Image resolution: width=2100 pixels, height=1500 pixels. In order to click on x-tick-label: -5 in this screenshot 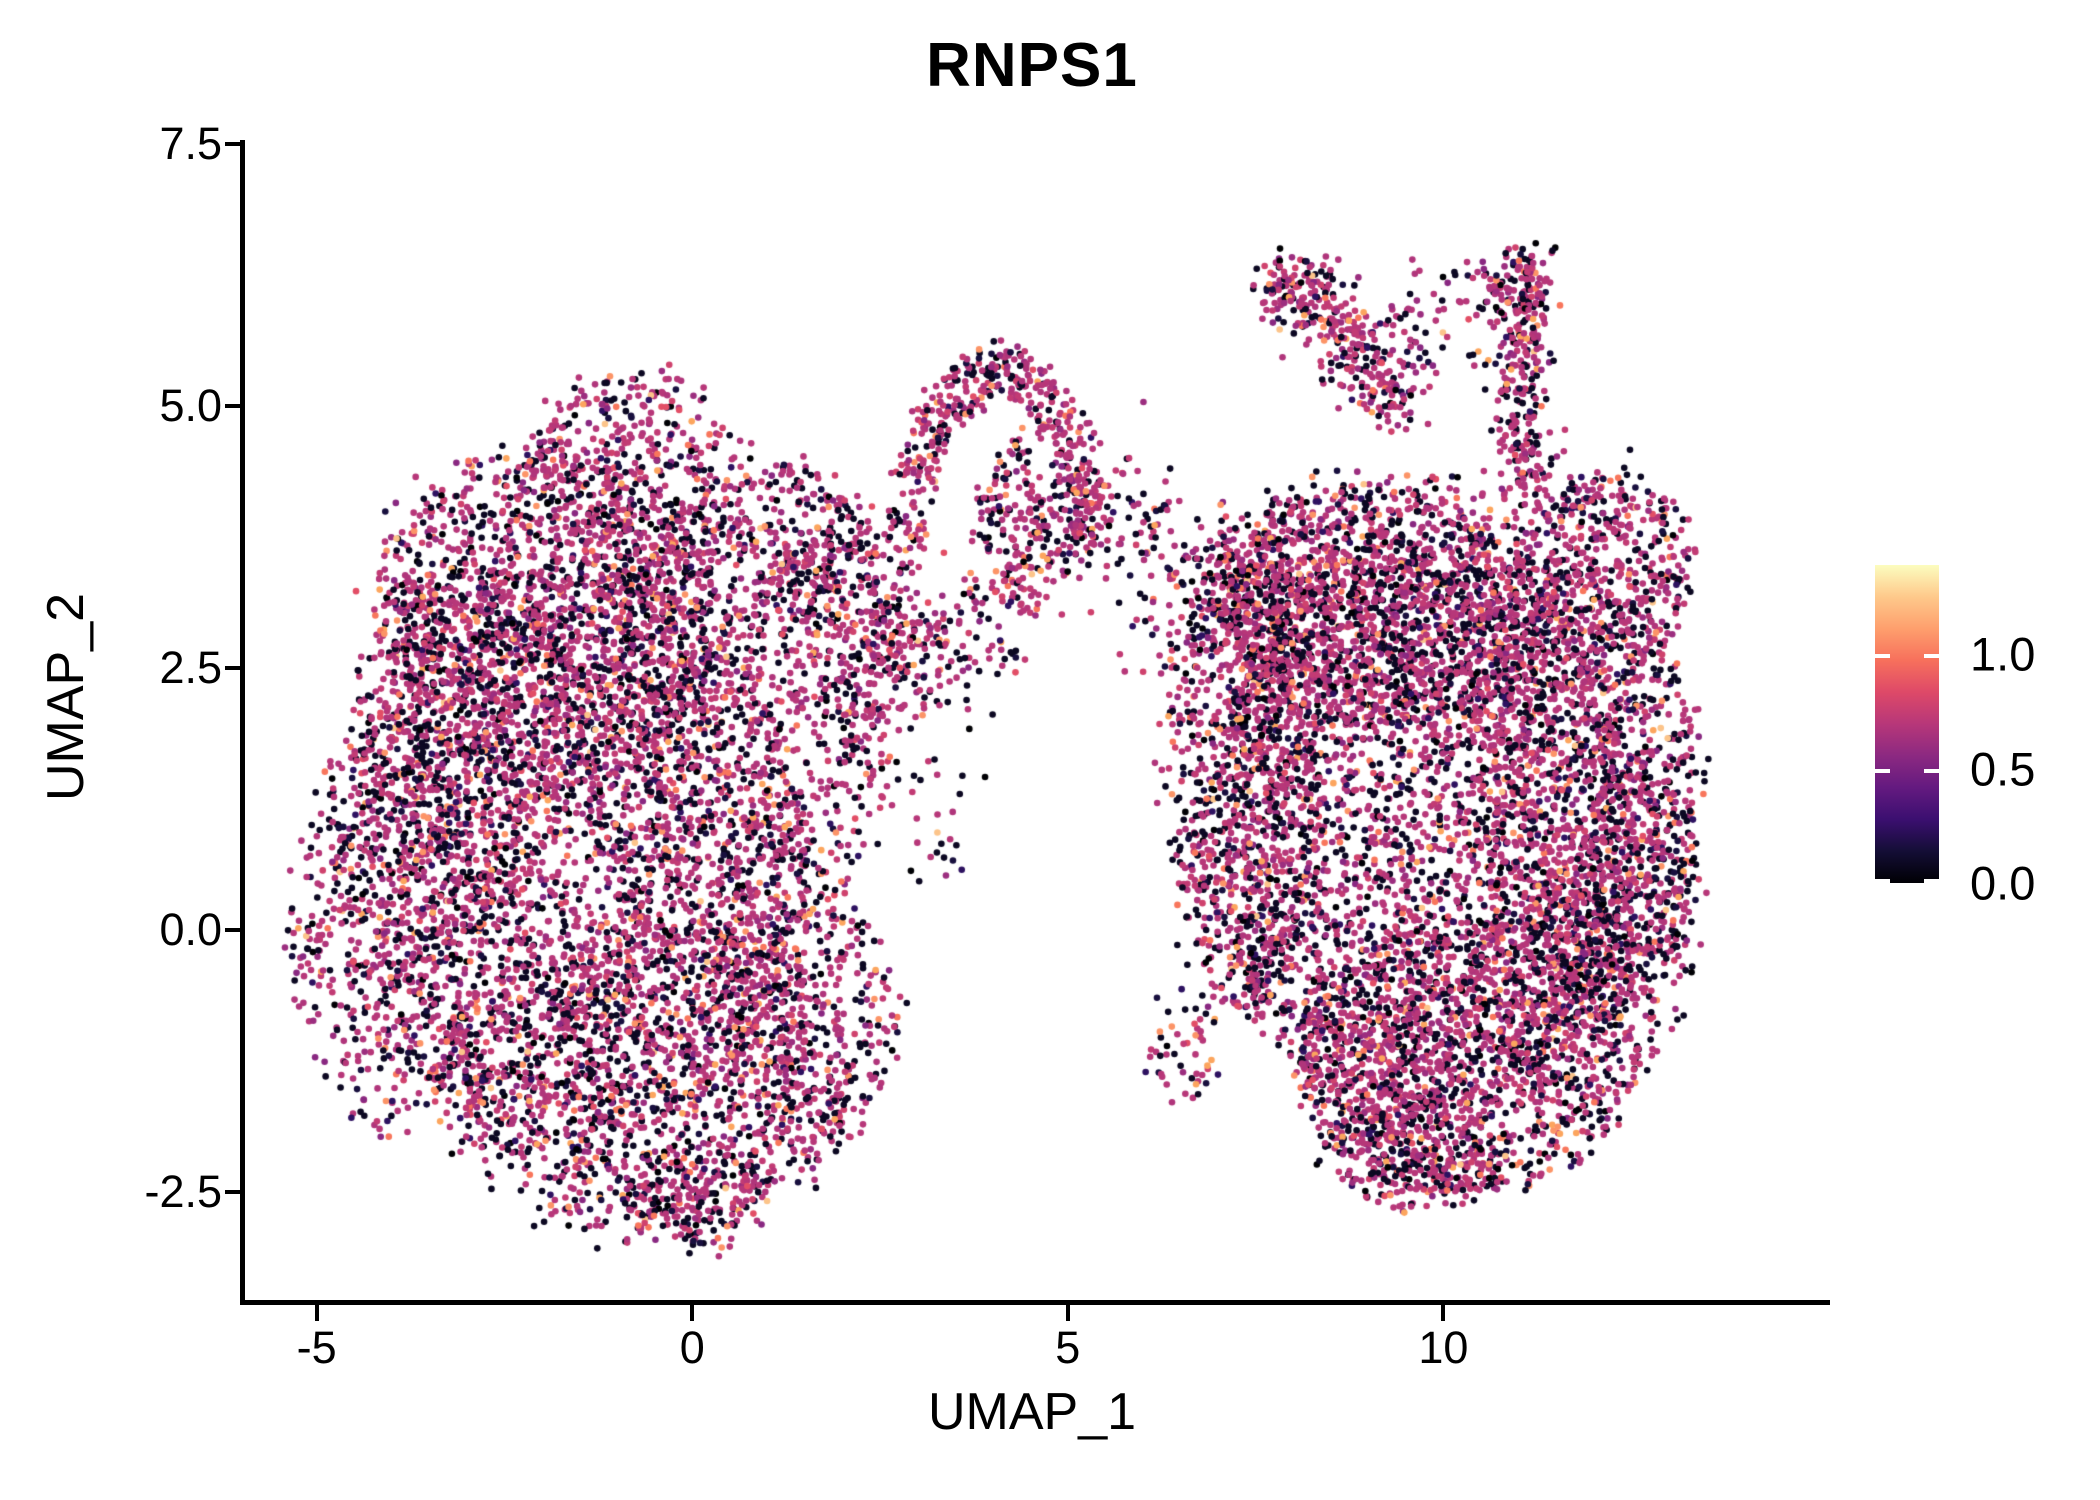, I will do `click(316, 1347)`.